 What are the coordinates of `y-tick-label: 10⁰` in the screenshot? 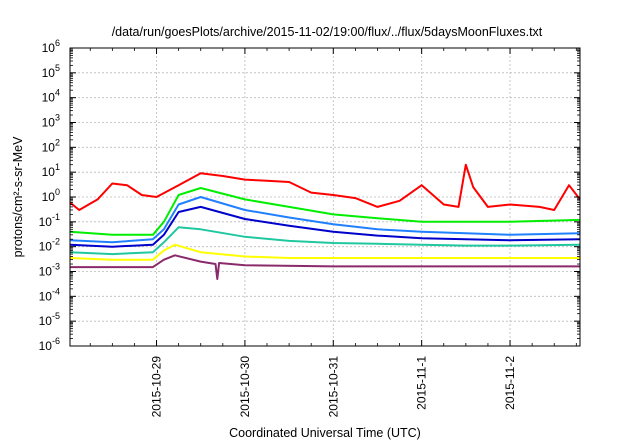 It's located at (51, 195).